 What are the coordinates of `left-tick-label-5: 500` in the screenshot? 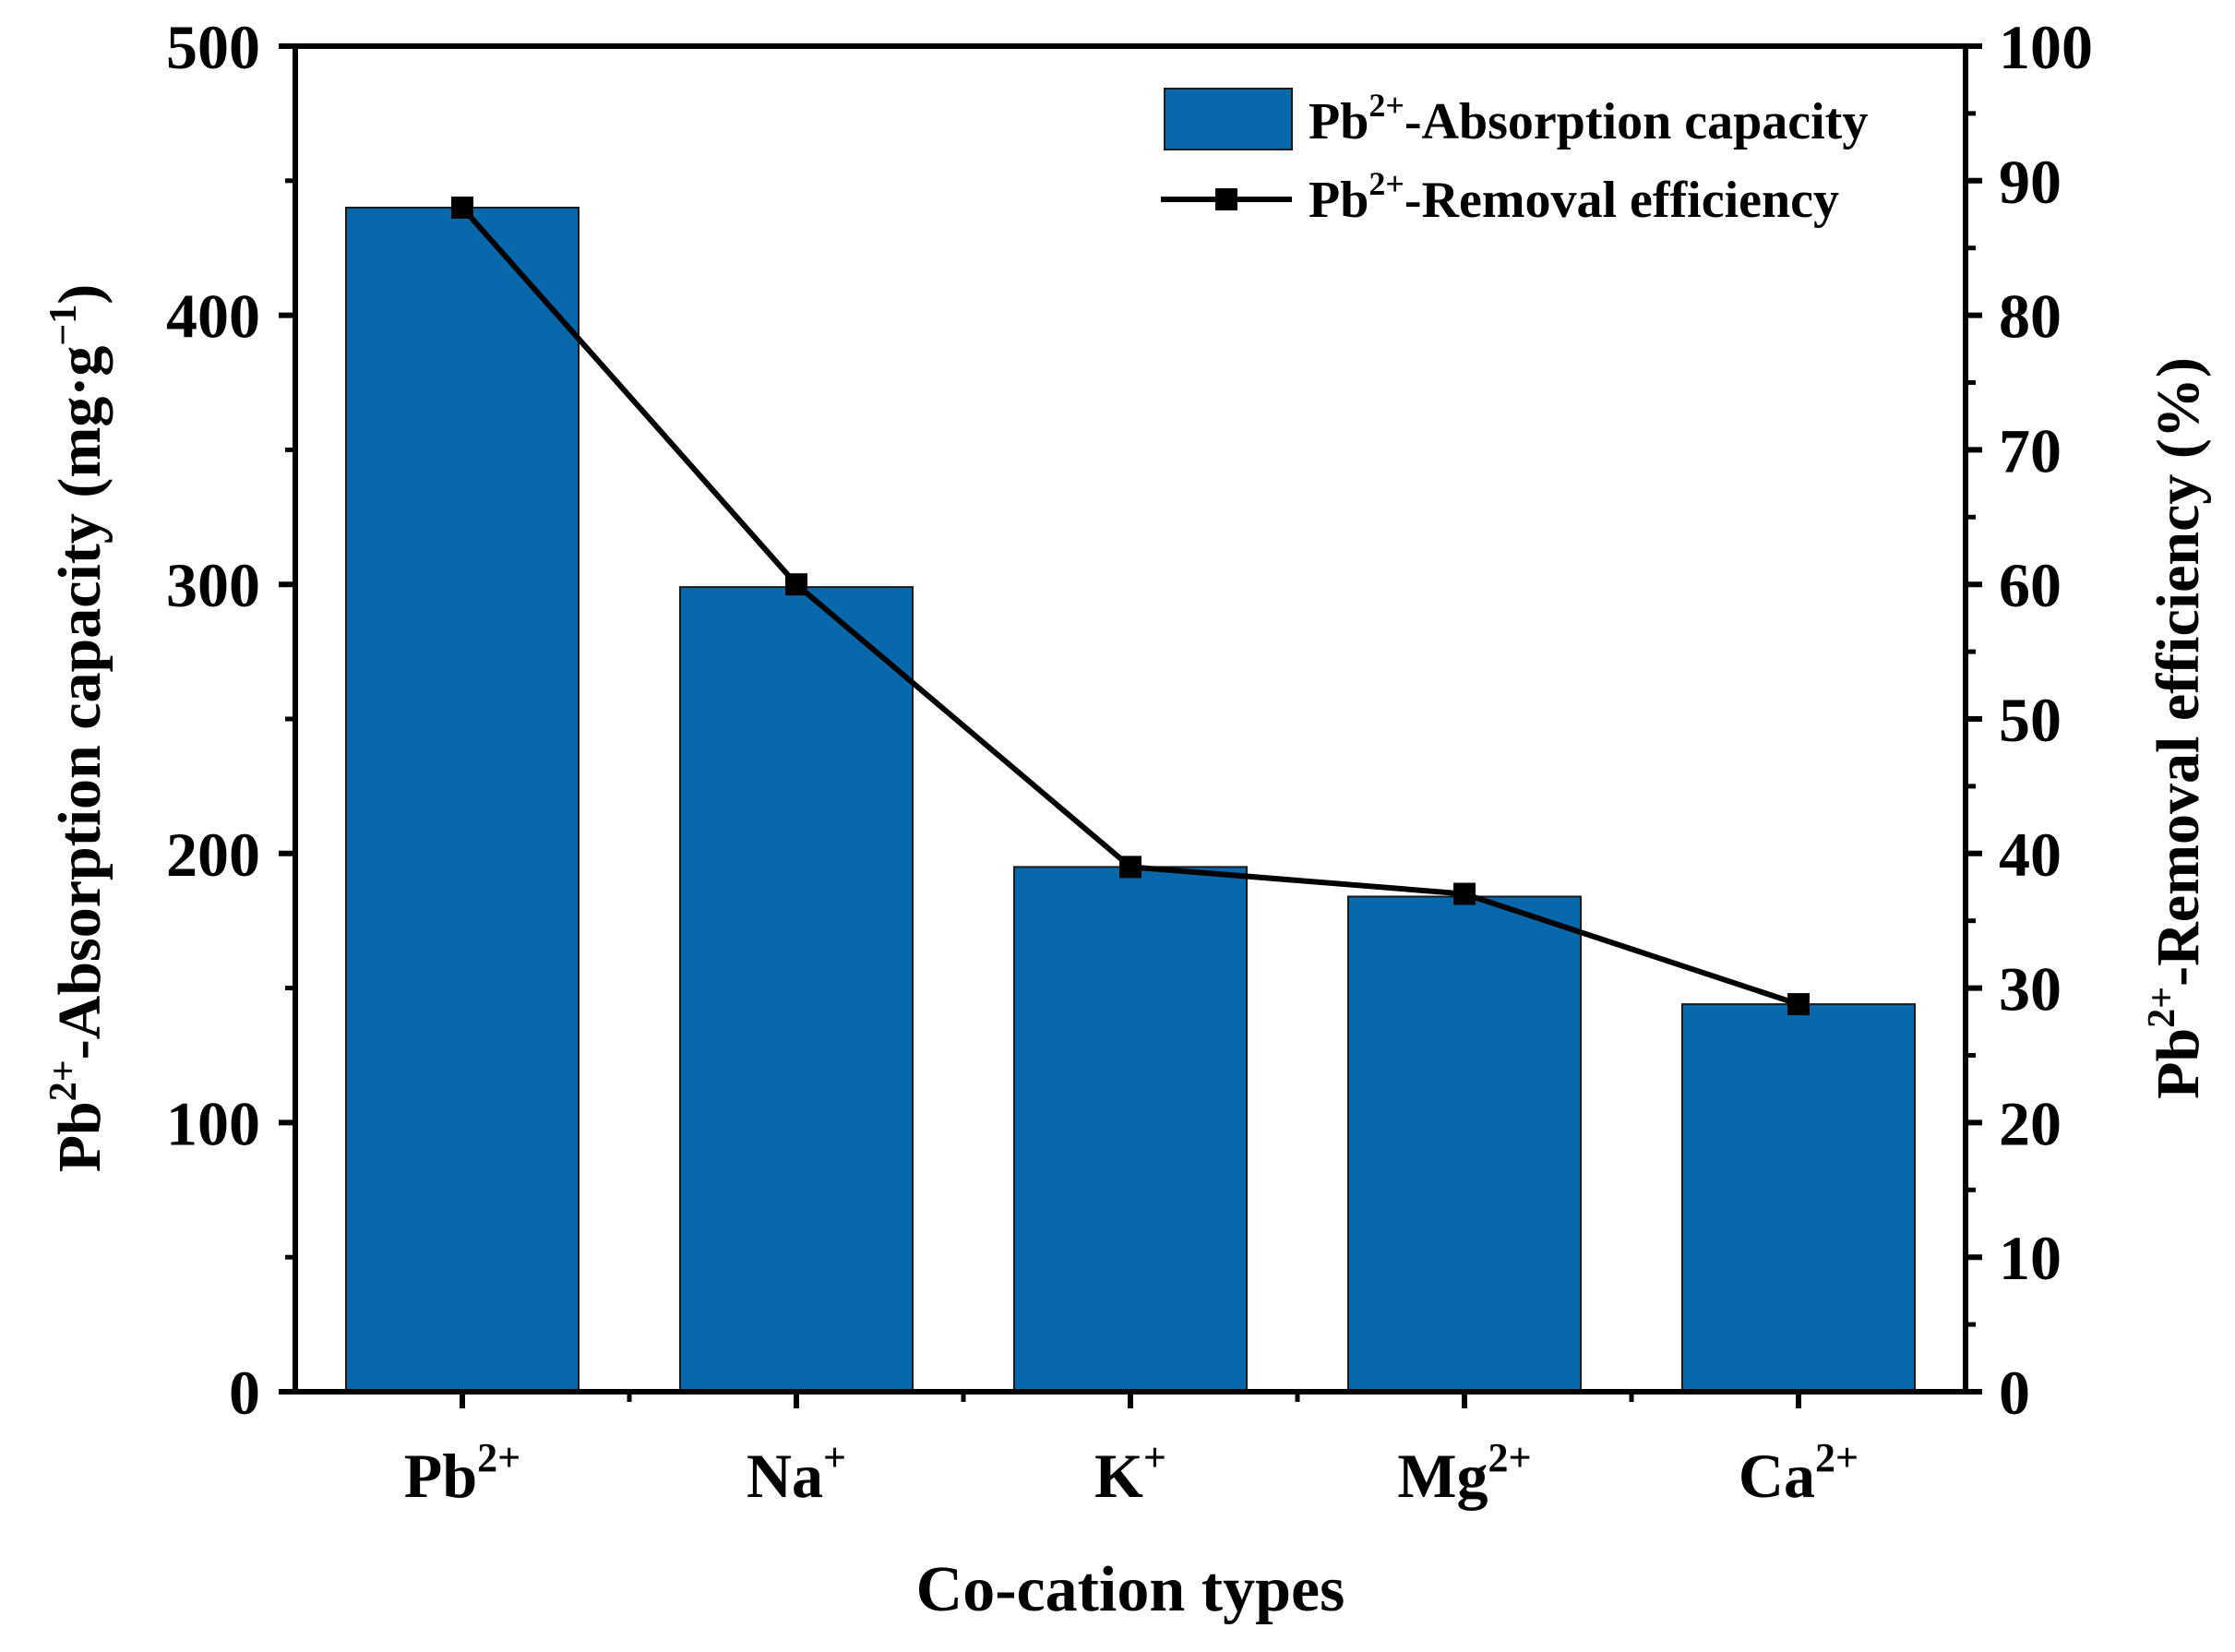 It's located at (213, 47).